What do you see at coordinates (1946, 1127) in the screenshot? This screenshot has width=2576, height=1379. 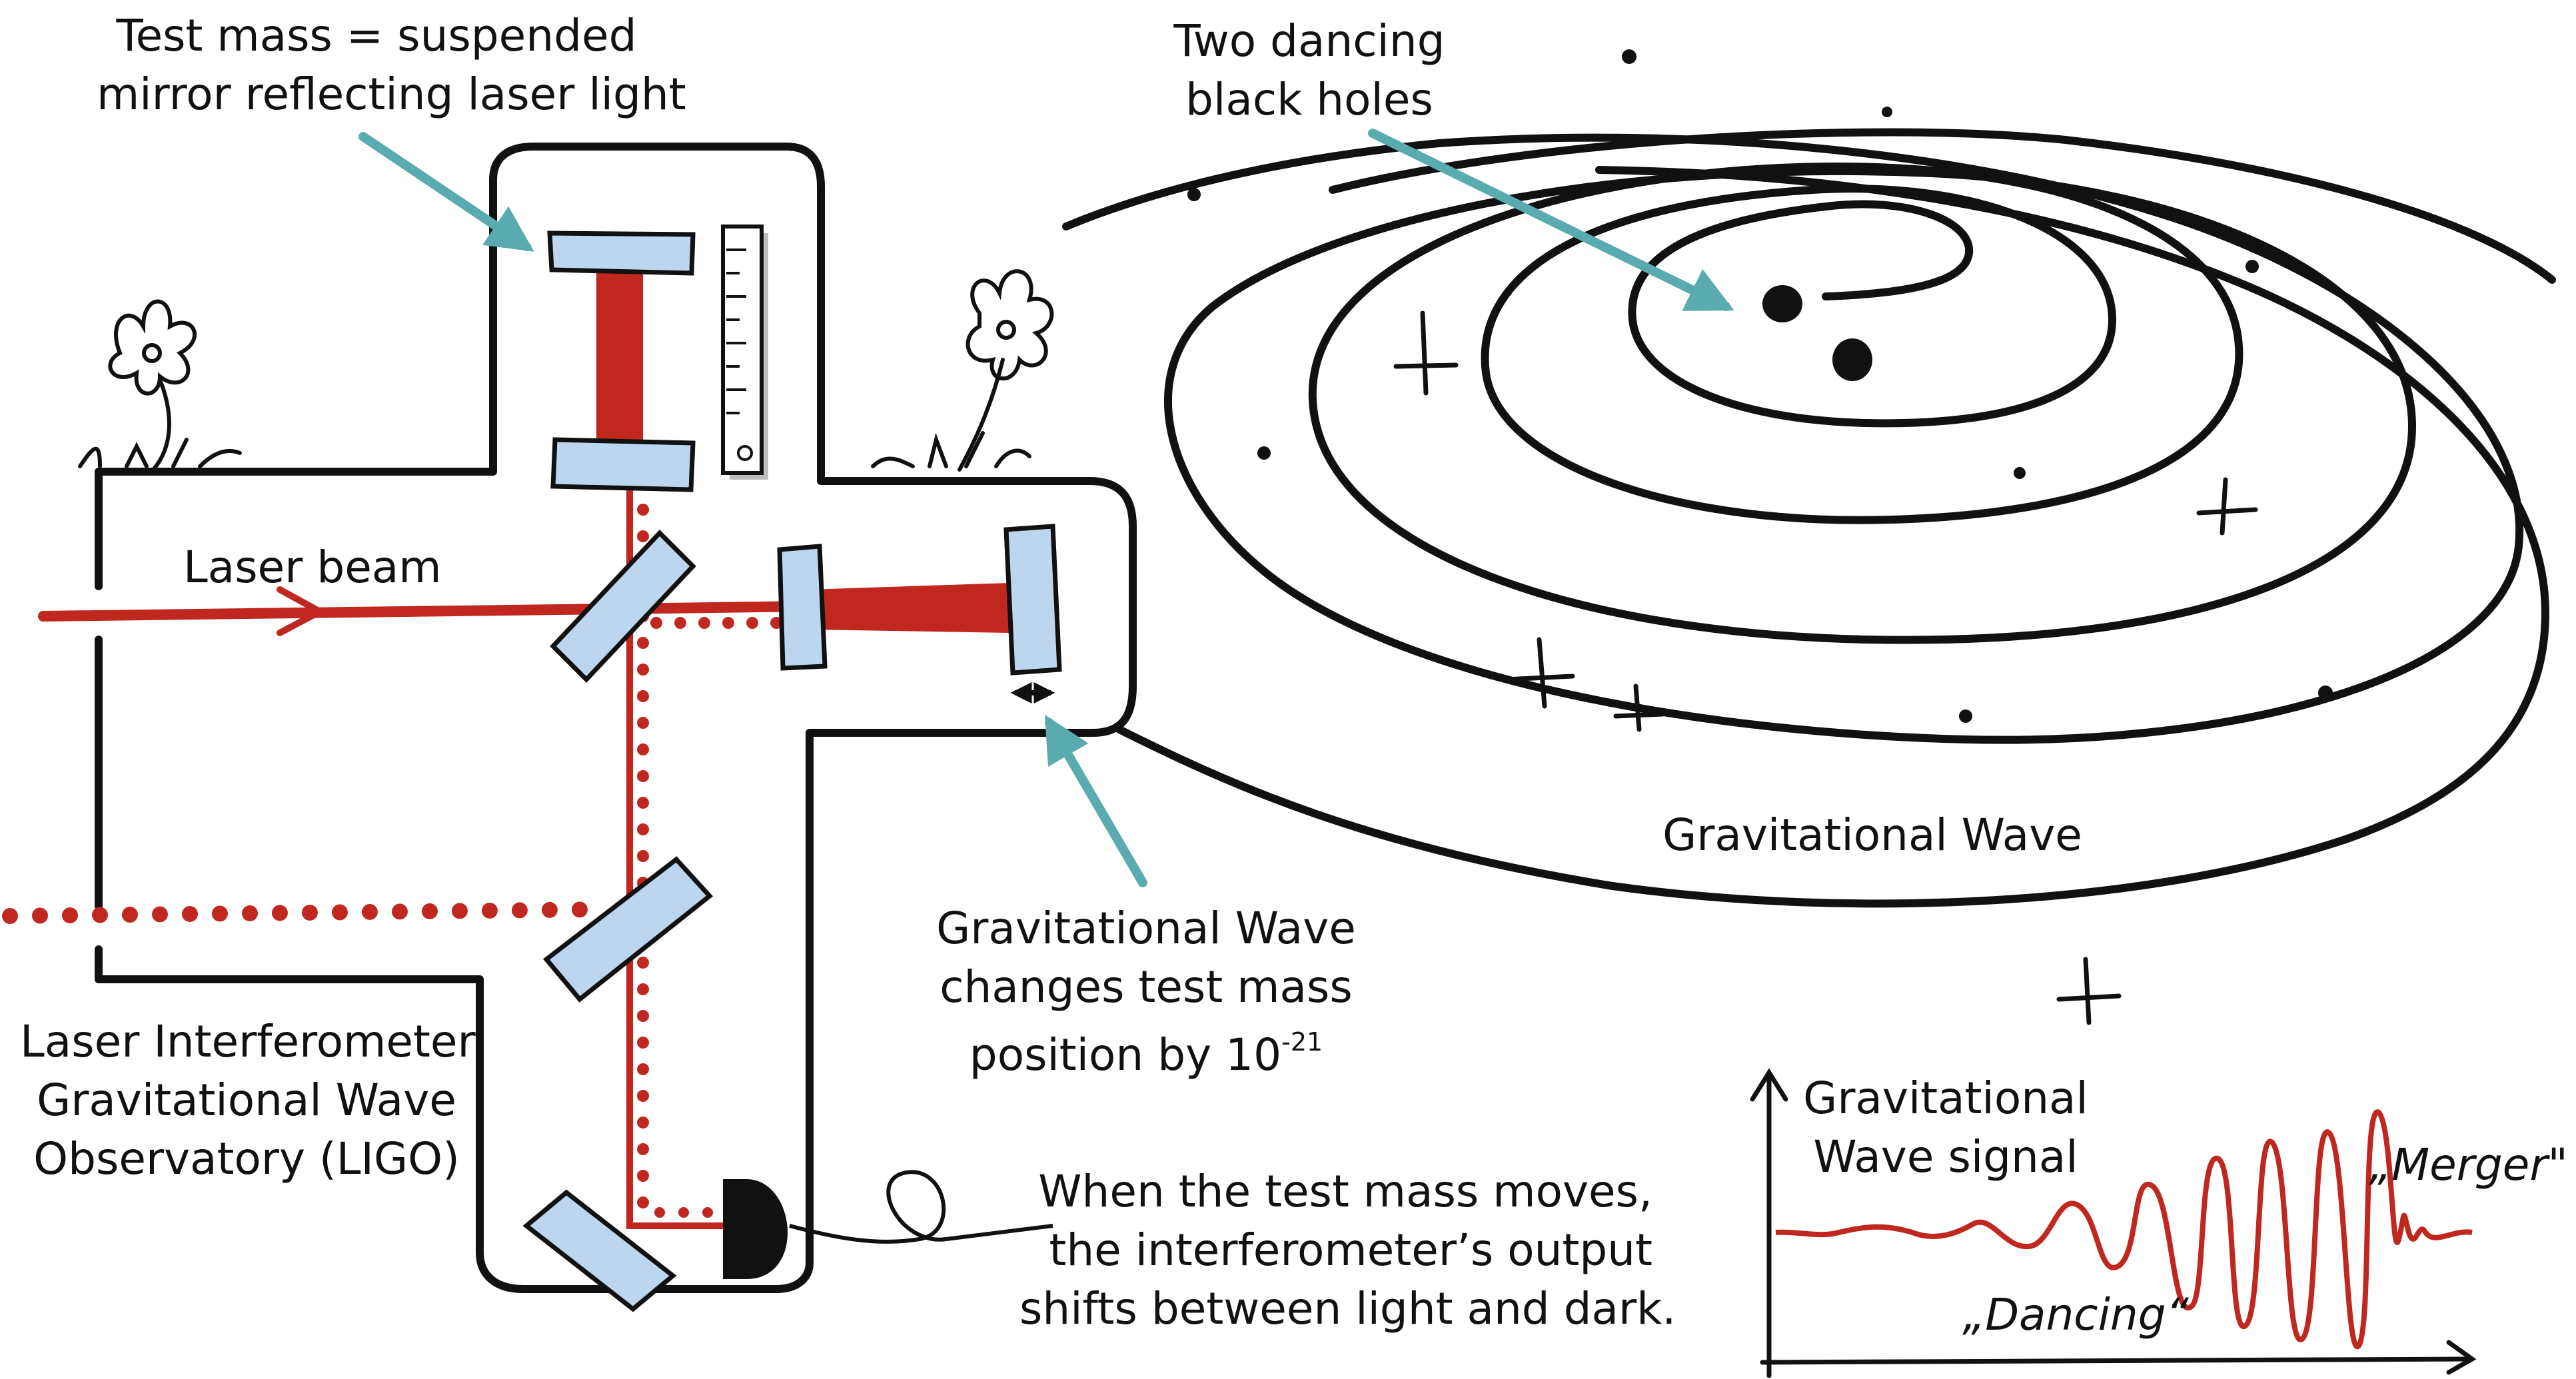 I see `label-signal-title: Gravitational Wave signal` at bounding box center [1946, 1127].